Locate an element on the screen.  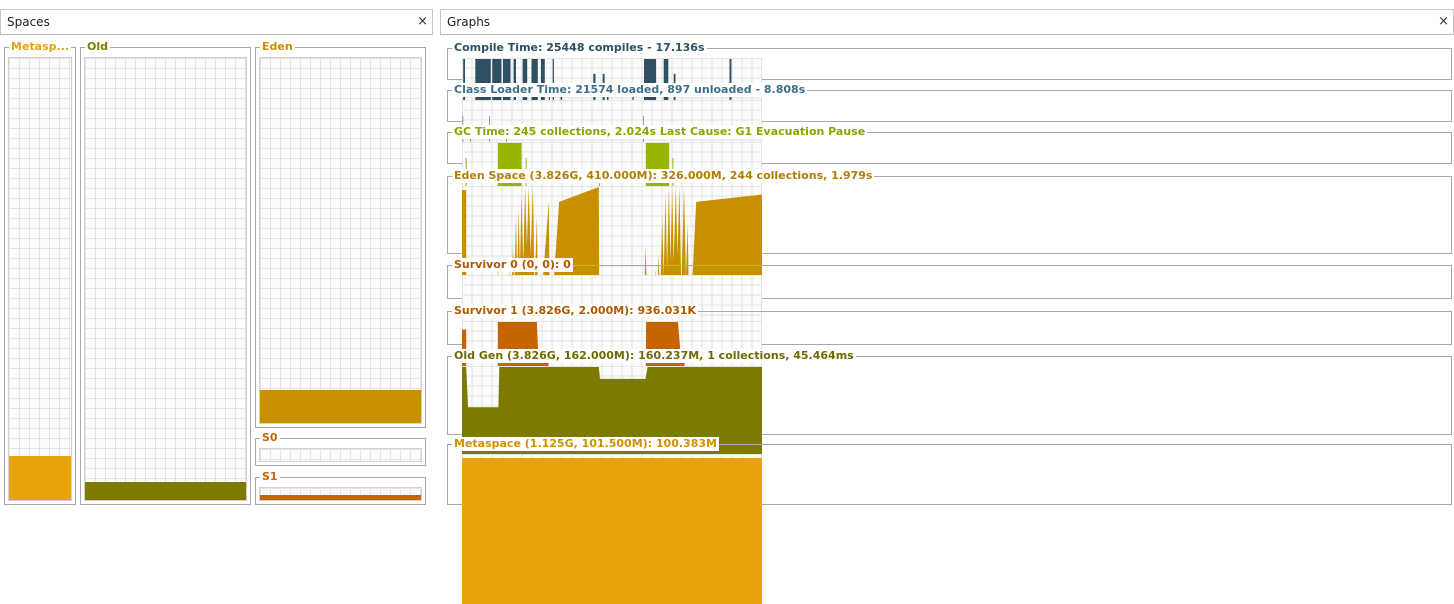
graph-metaspace-label: Metaspace (1.125G, 101.500M): 100.383M is located at coordinates (585, 444).